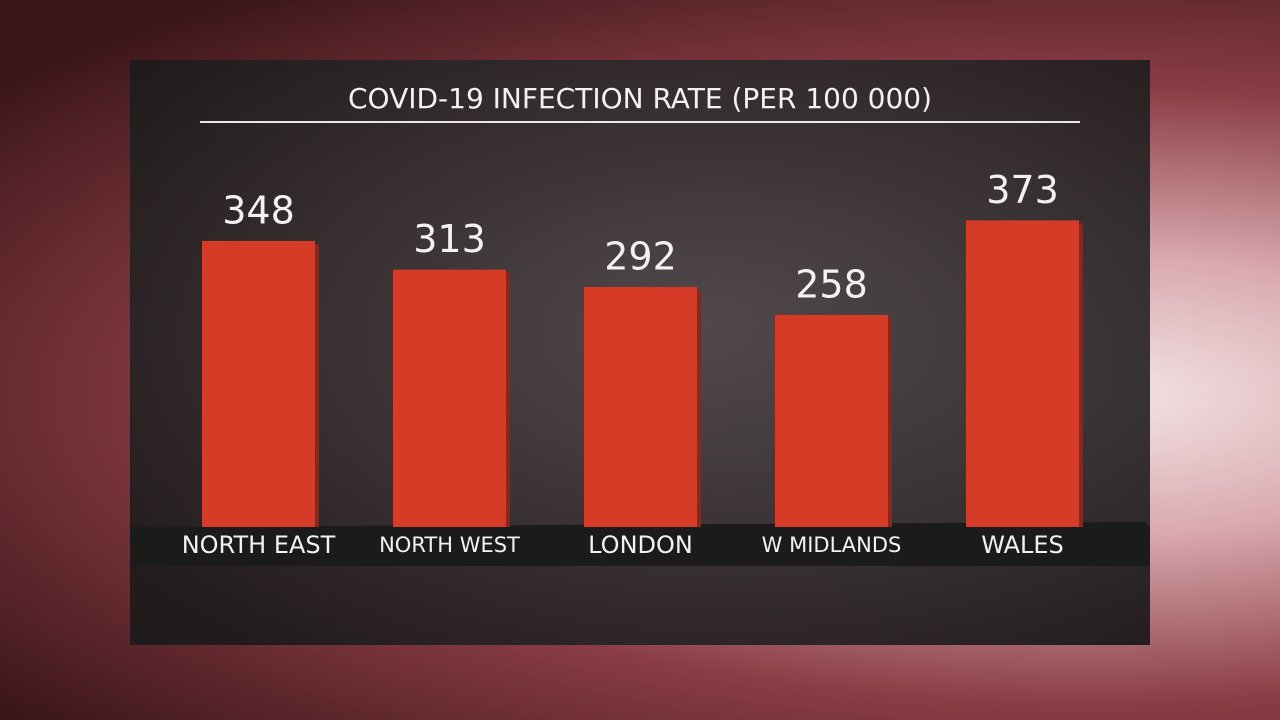 The height and width of the screenshot is (720, 1280). What do you see at coordinates (1022, 190) in the screenshot?
I see `value-label: 373` at bounding box center [1022, 190].